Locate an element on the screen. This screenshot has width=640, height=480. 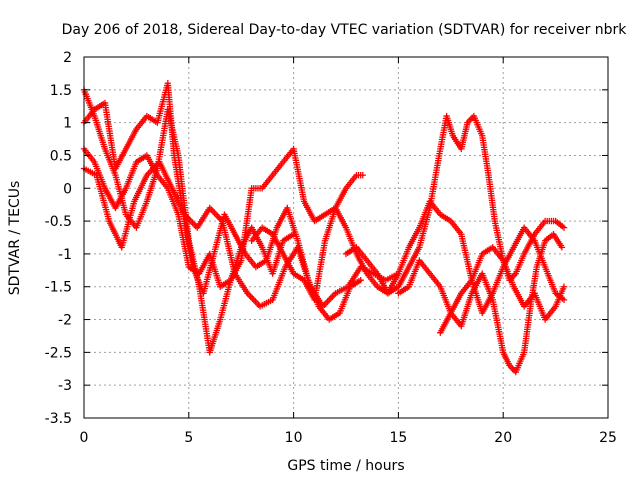
x-tick-labels: 0 5 10 15 20 25 is located at coordinates (348, 438).